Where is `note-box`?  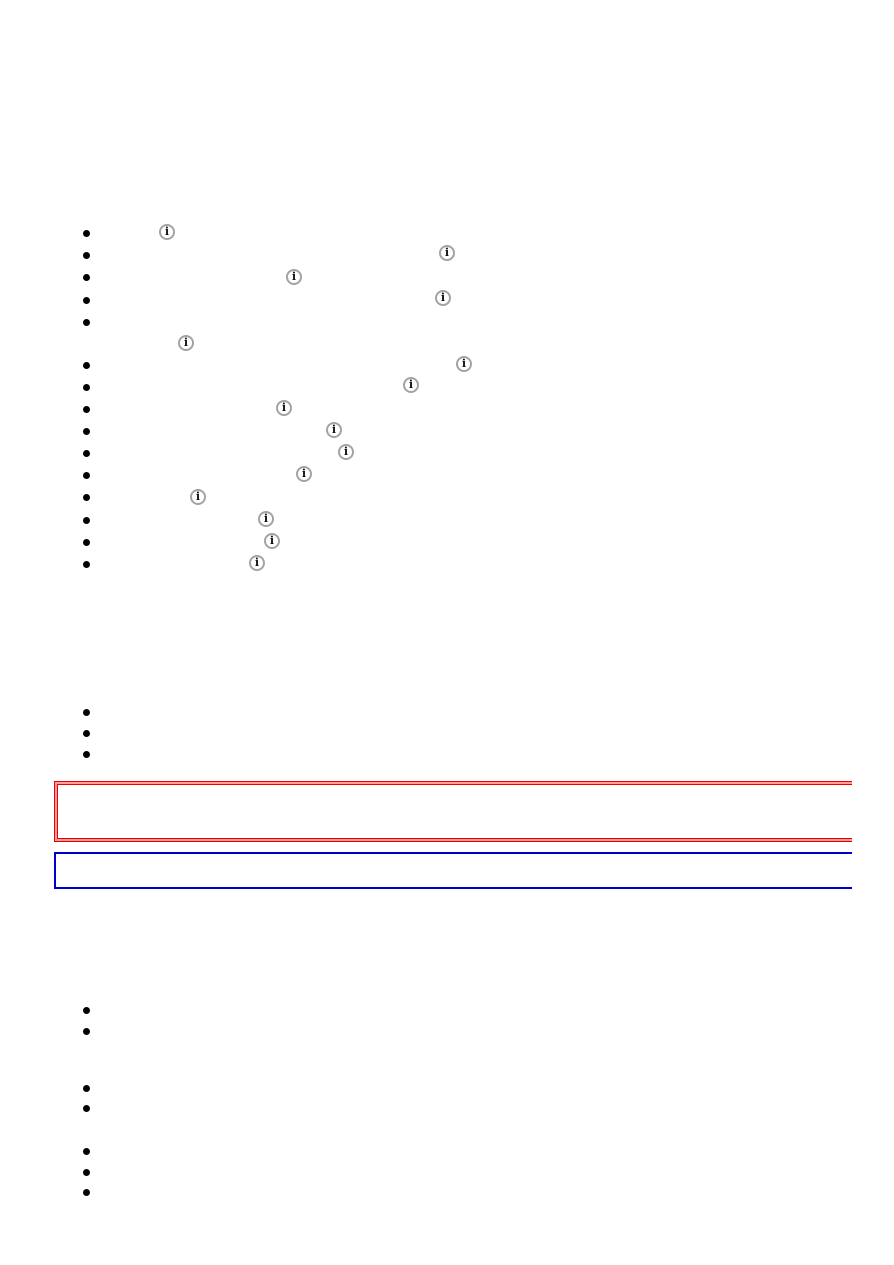
note-box is located at coordinates (453, 870).